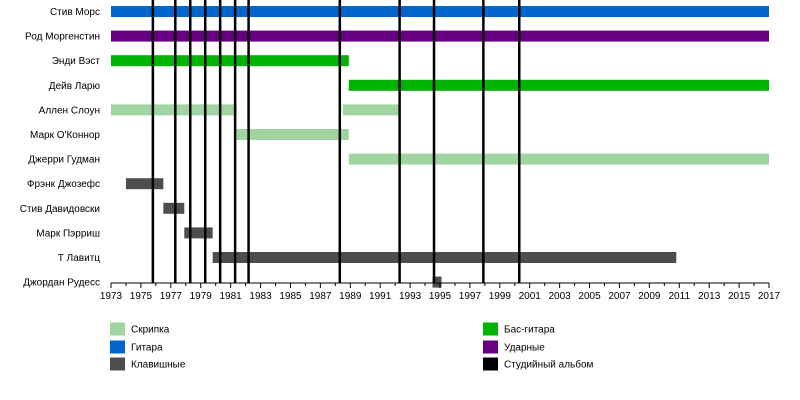 Image resolution: width=800 pixels, height=400 pixels. What do you see at coordinates (201, 296) in the screenshot?
I see `x-tick-label: 1979` at bounding box center [201, 296].